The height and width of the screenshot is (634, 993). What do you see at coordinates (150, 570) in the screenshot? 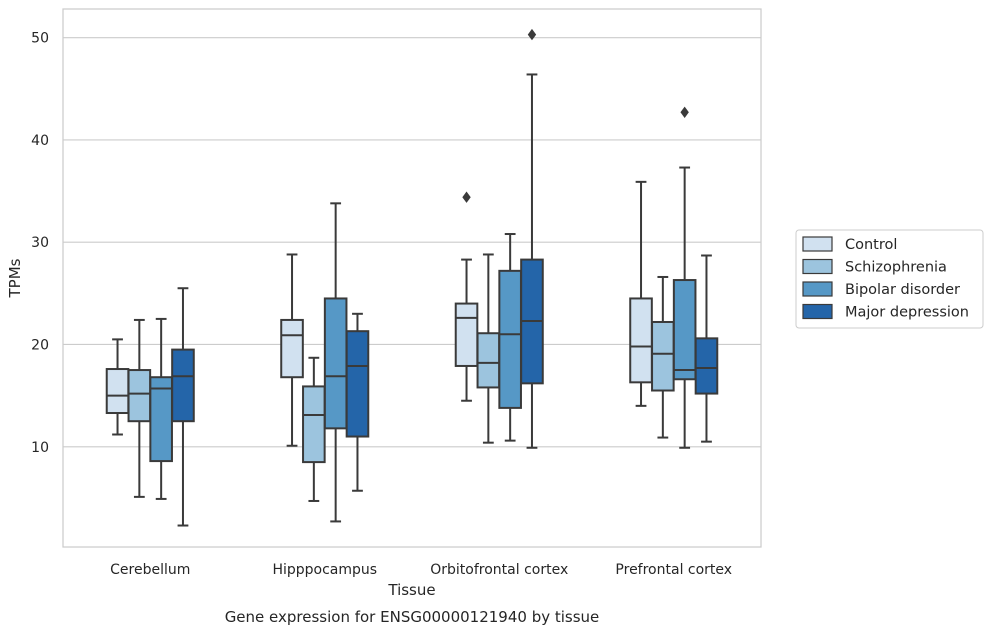
I see `x-tick-label: Cerebellum` at bounding box center [150, 570].